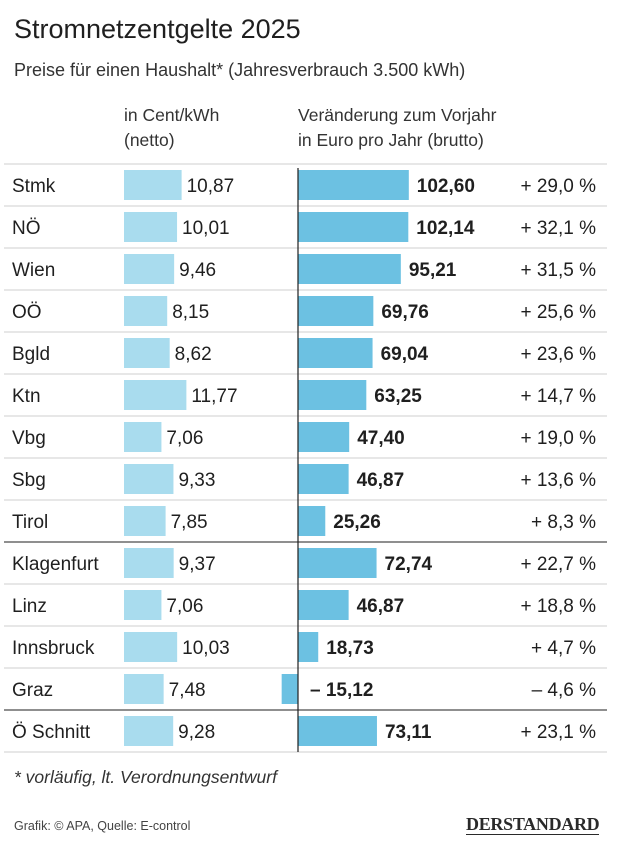 Image resolution: width=617 pixels, height=845 pixels. What do you see at coordinates (26, 228) in the screenshot?
I see `row-label: NÖ` at bounding box center [26, 228].